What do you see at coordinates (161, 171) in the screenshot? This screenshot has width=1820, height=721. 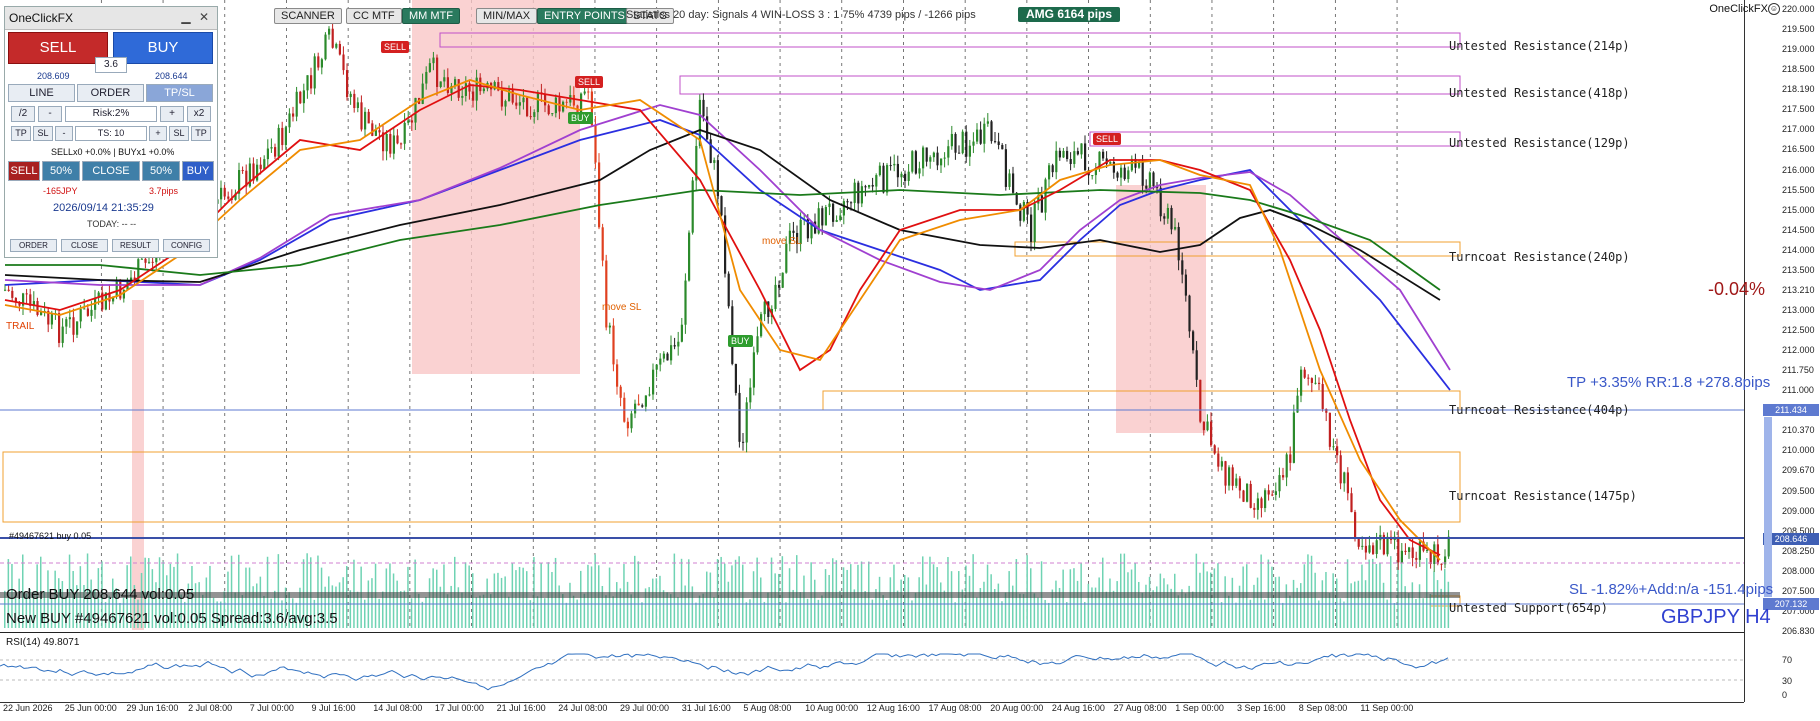 I see `close-buy-half-button: 50%` at bounding box center [161, 171].